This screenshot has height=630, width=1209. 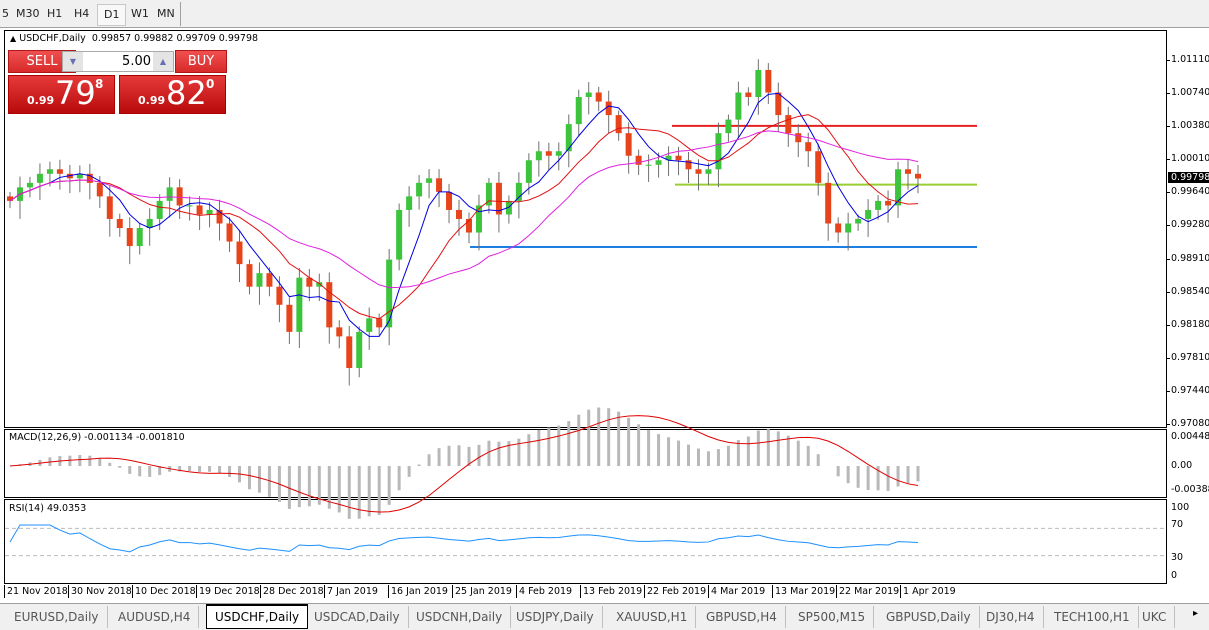 I want to click on buy-button: BUY, so click(x=201, y=61).